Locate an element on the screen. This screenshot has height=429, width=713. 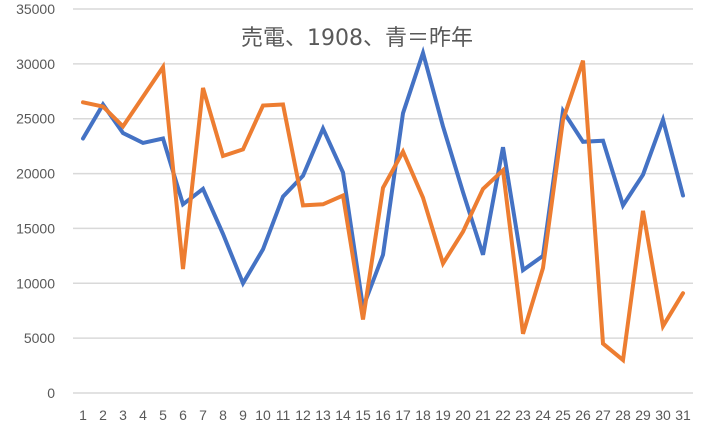
x-tick-label: 14 is located at coordinates (343, 415).